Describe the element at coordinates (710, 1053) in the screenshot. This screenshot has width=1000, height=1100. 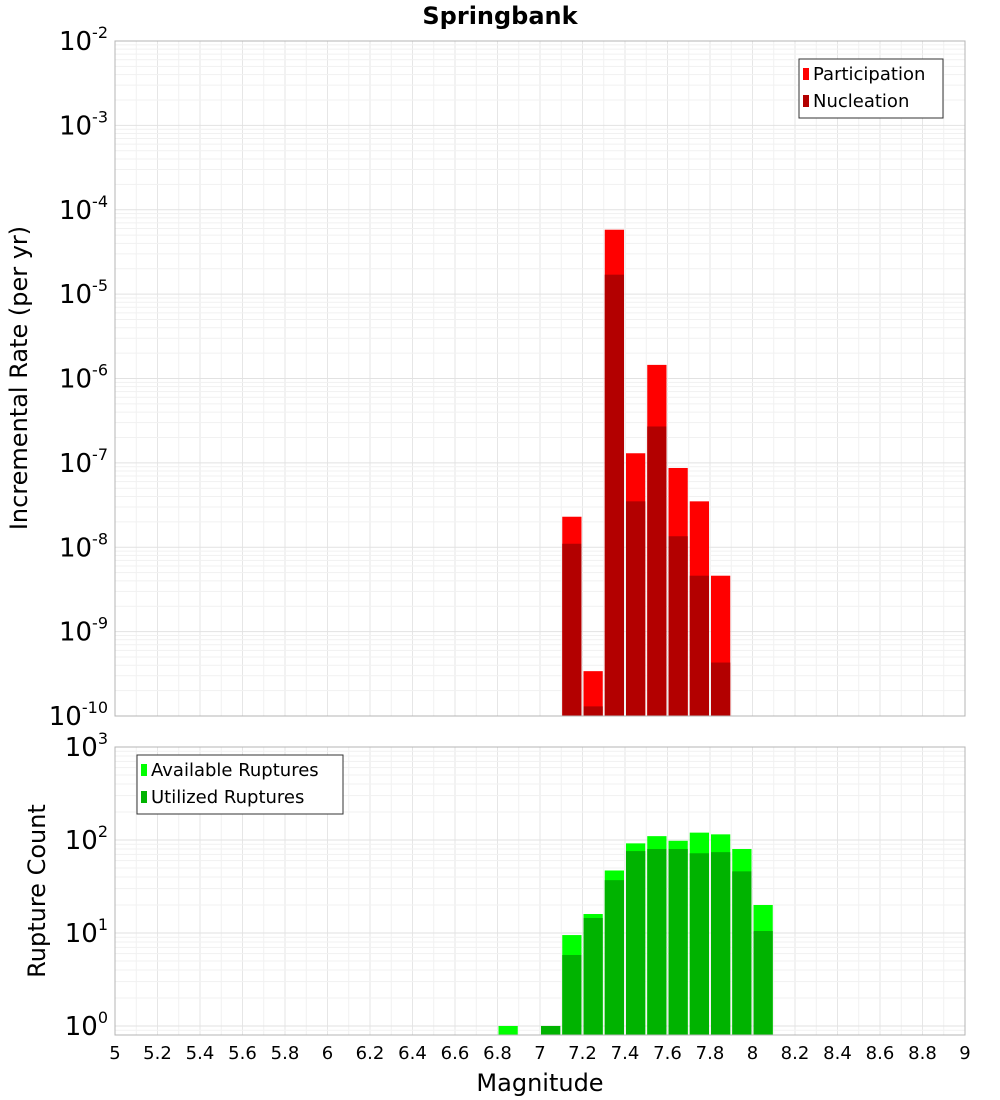
I see `x-tick-label: 7.8` at that location.